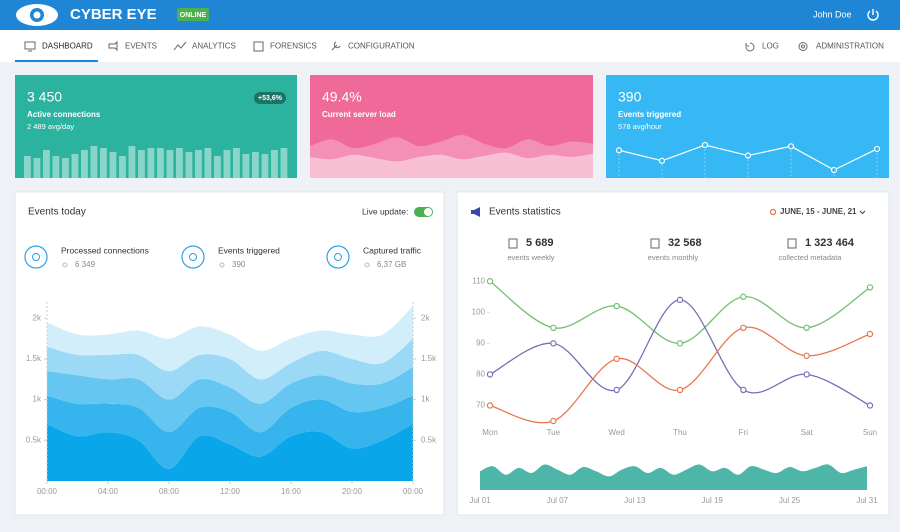  I want to click on x-tick-label: Fri, so click(744, 432).